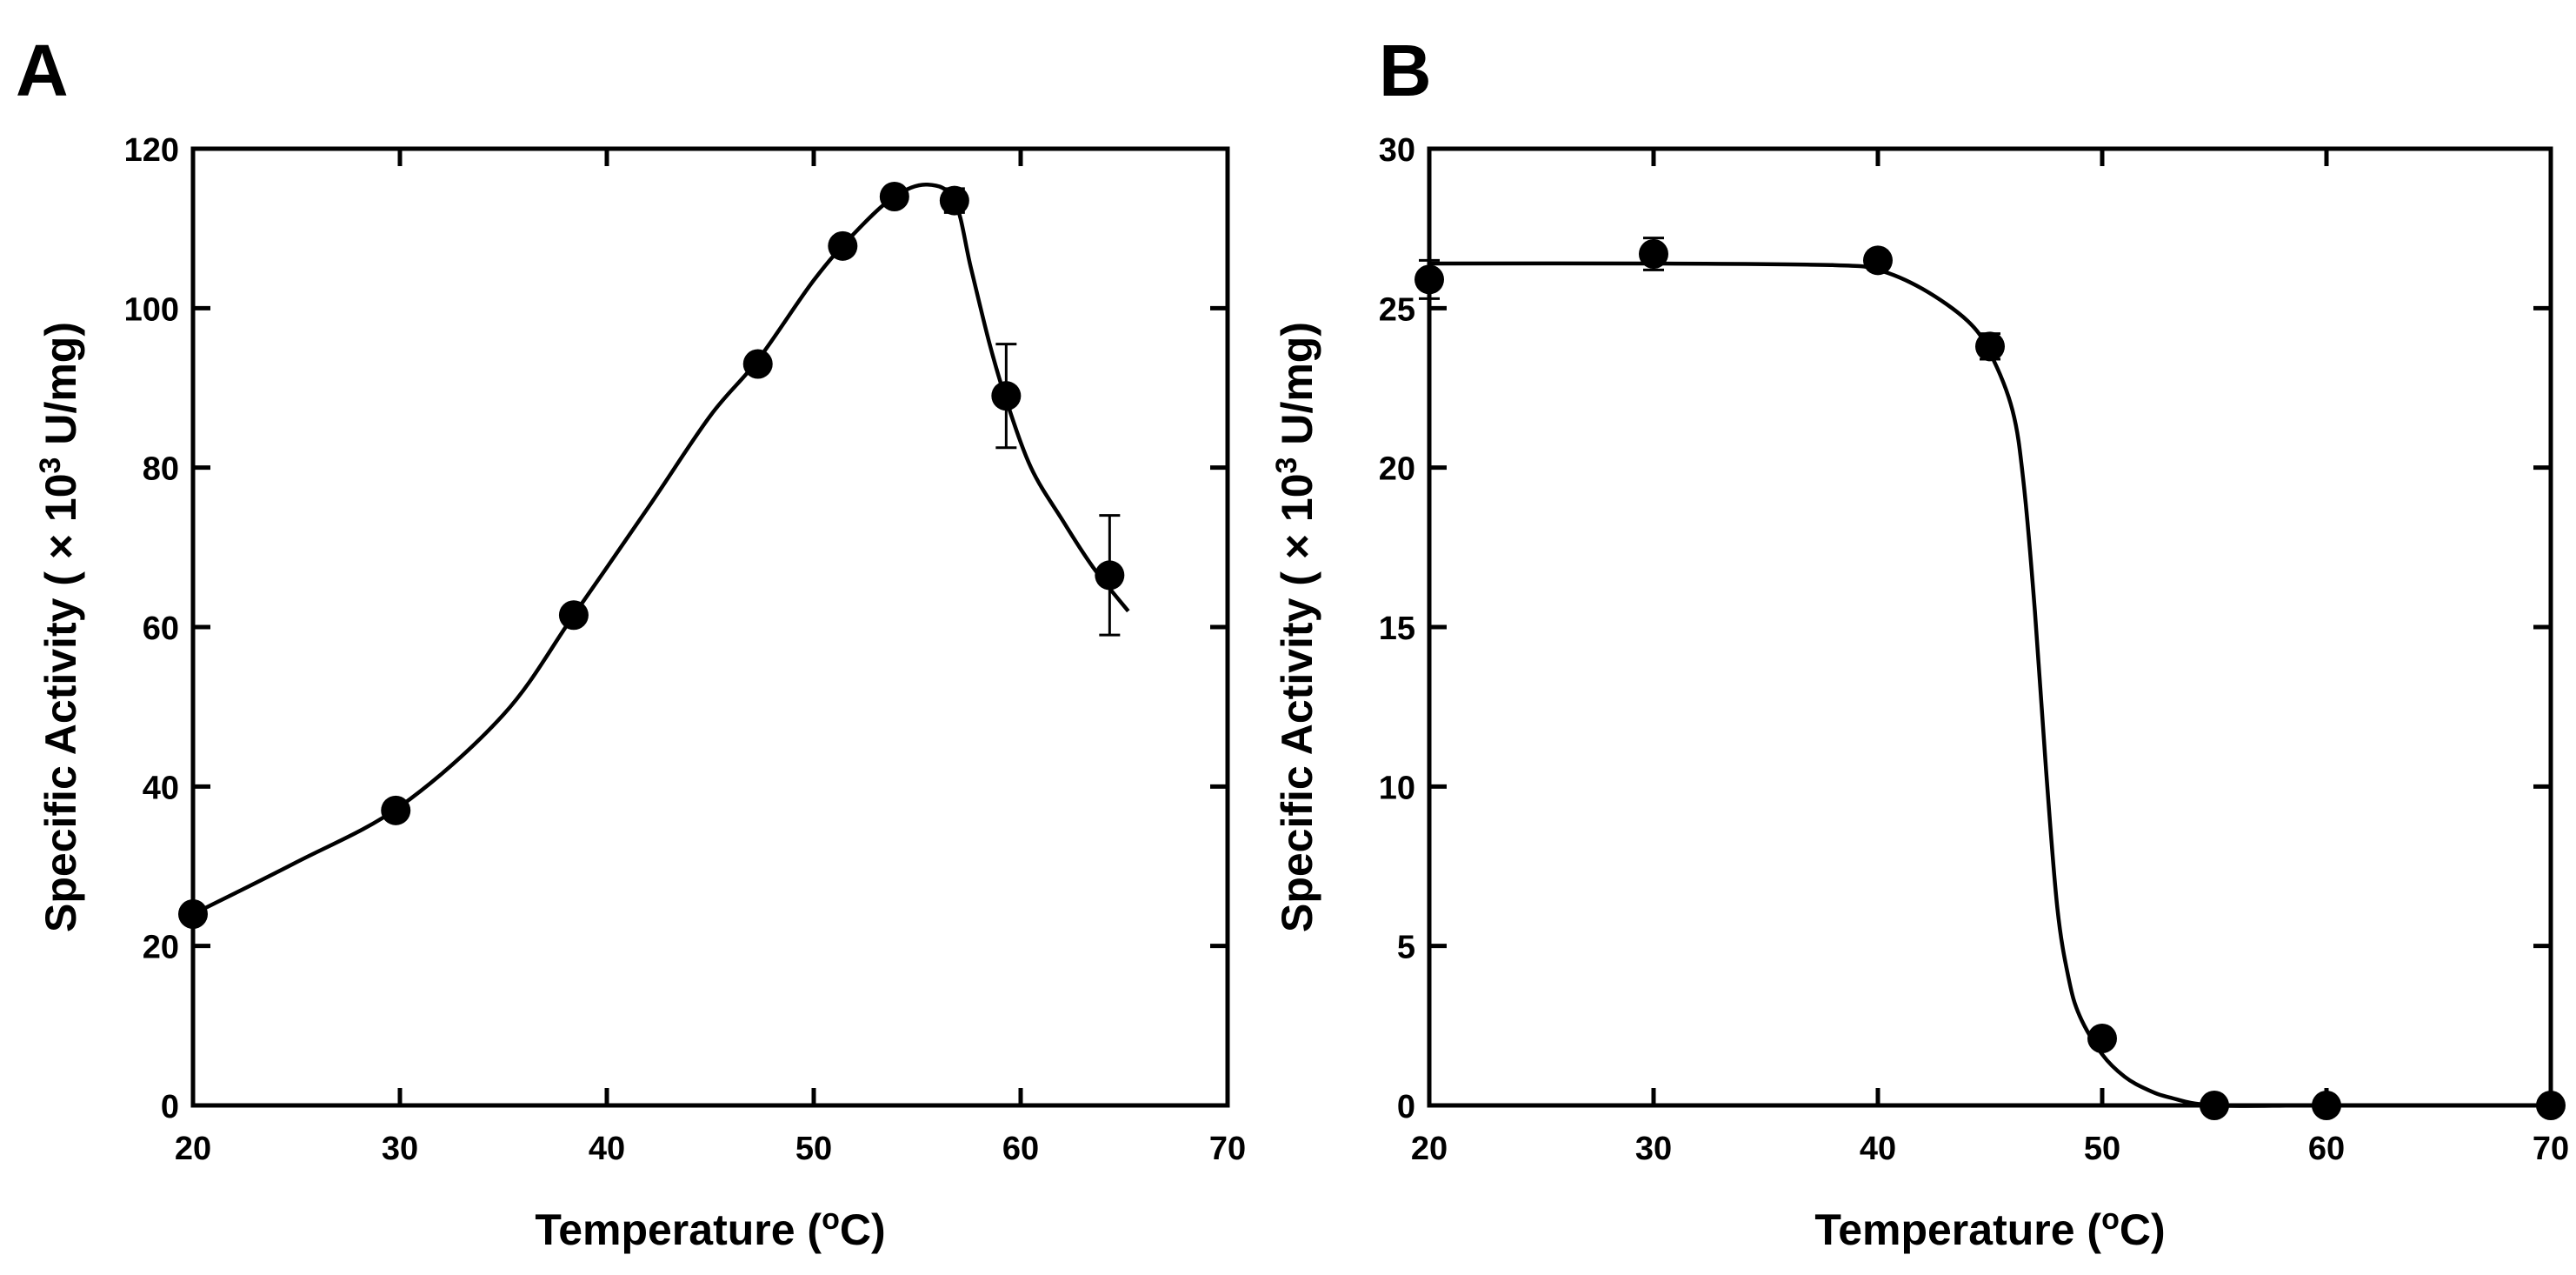 The height and width of the screenshot is (1275, 2576). What do you see at coordinates (151, 151) in the screenshot?
I see `y-tick-label: 120` at bounding box center [151, 151].